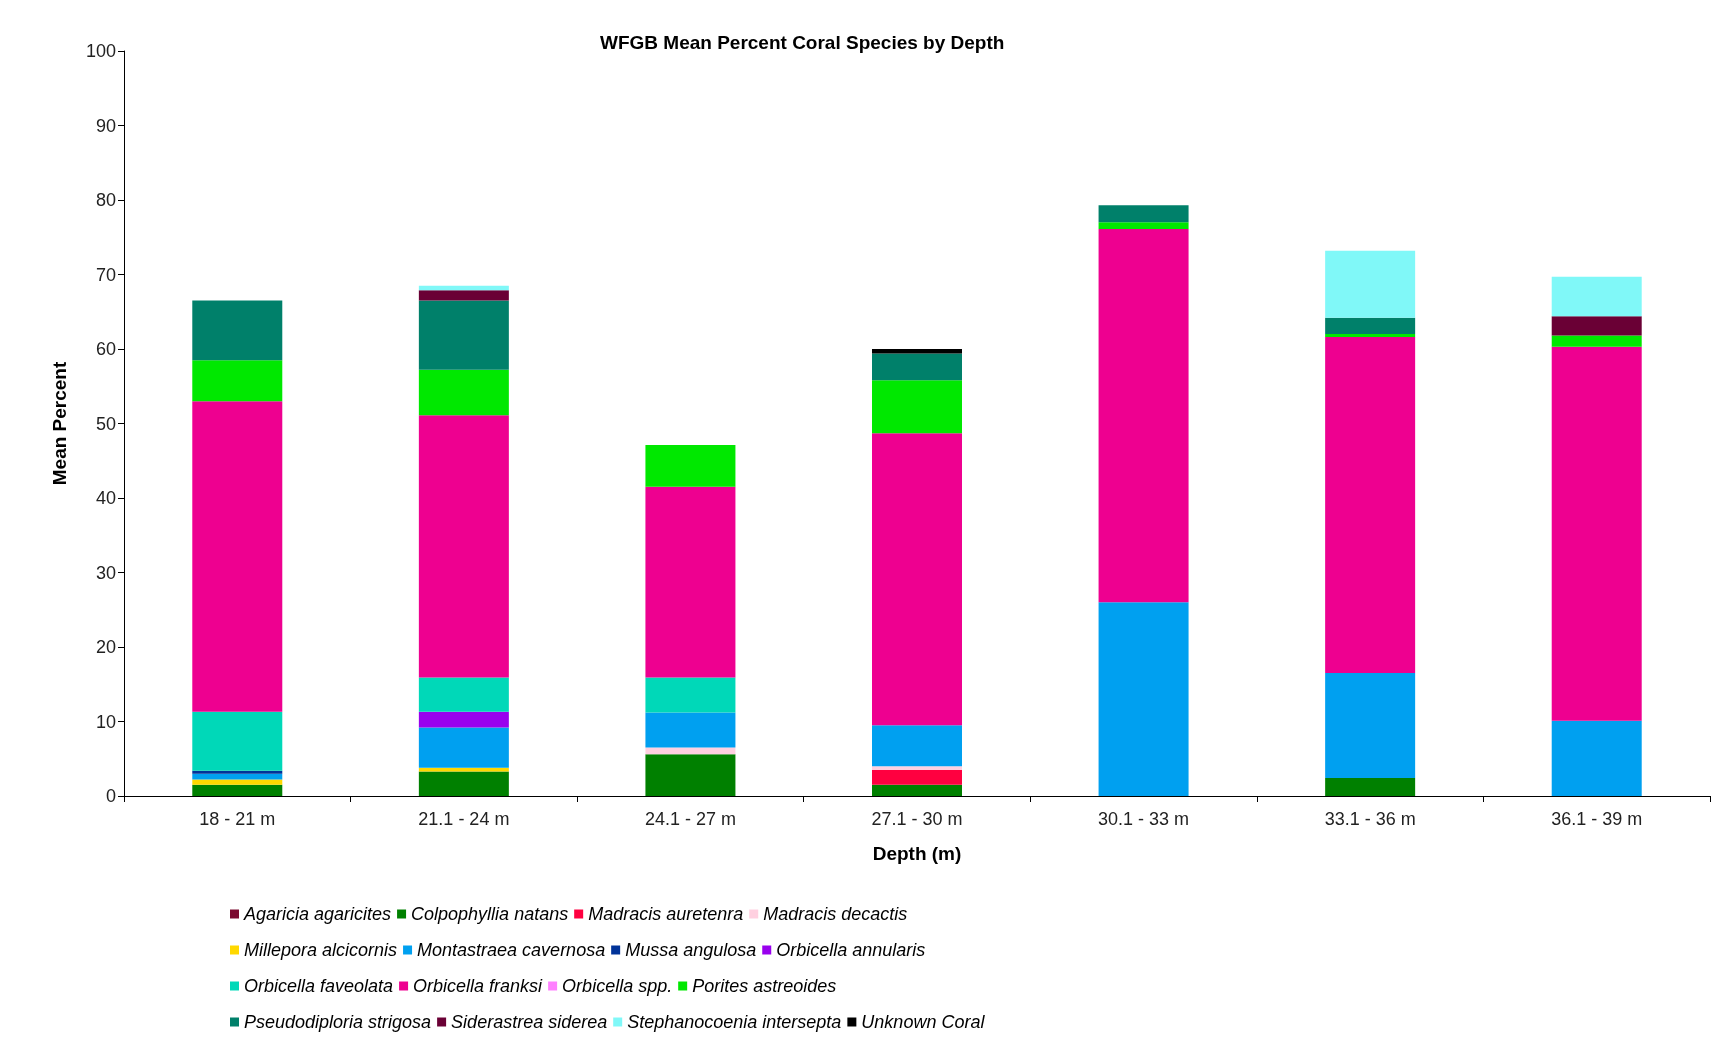 This screenshot has height=1051, width=1732. I want to click on legend-label: Montastraea cavernosa, so click(511, 950).